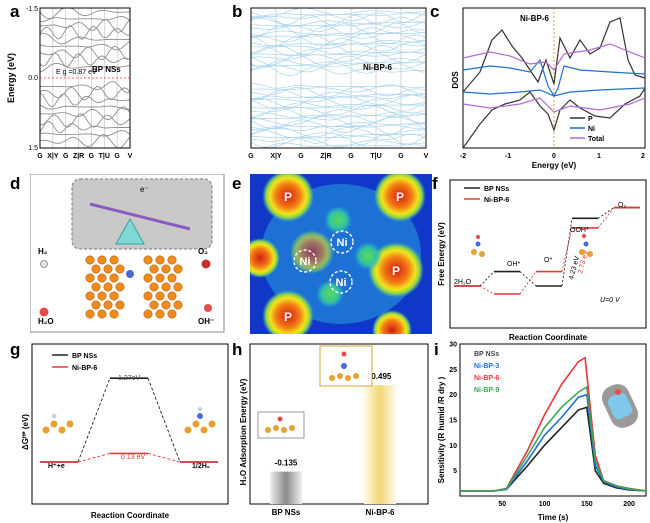 The image size is (650, 523). Describe the element at coordinates (208, 308) in the screenshot. I see `oh-molecule` at that location.